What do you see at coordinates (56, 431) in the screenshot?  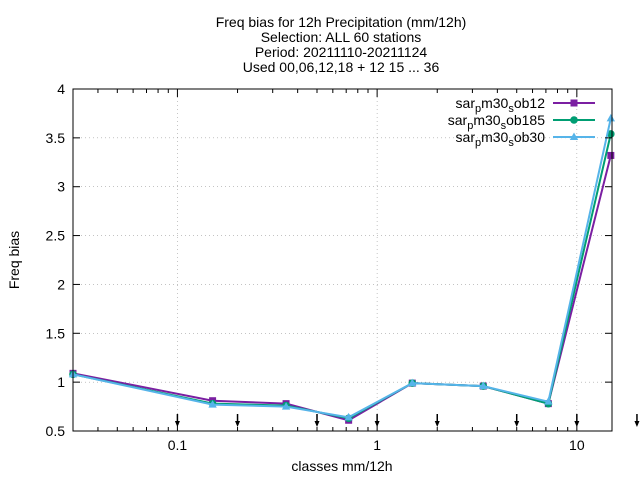 I see `y-tick-label: 0.5` at bounding box center [56, 431].